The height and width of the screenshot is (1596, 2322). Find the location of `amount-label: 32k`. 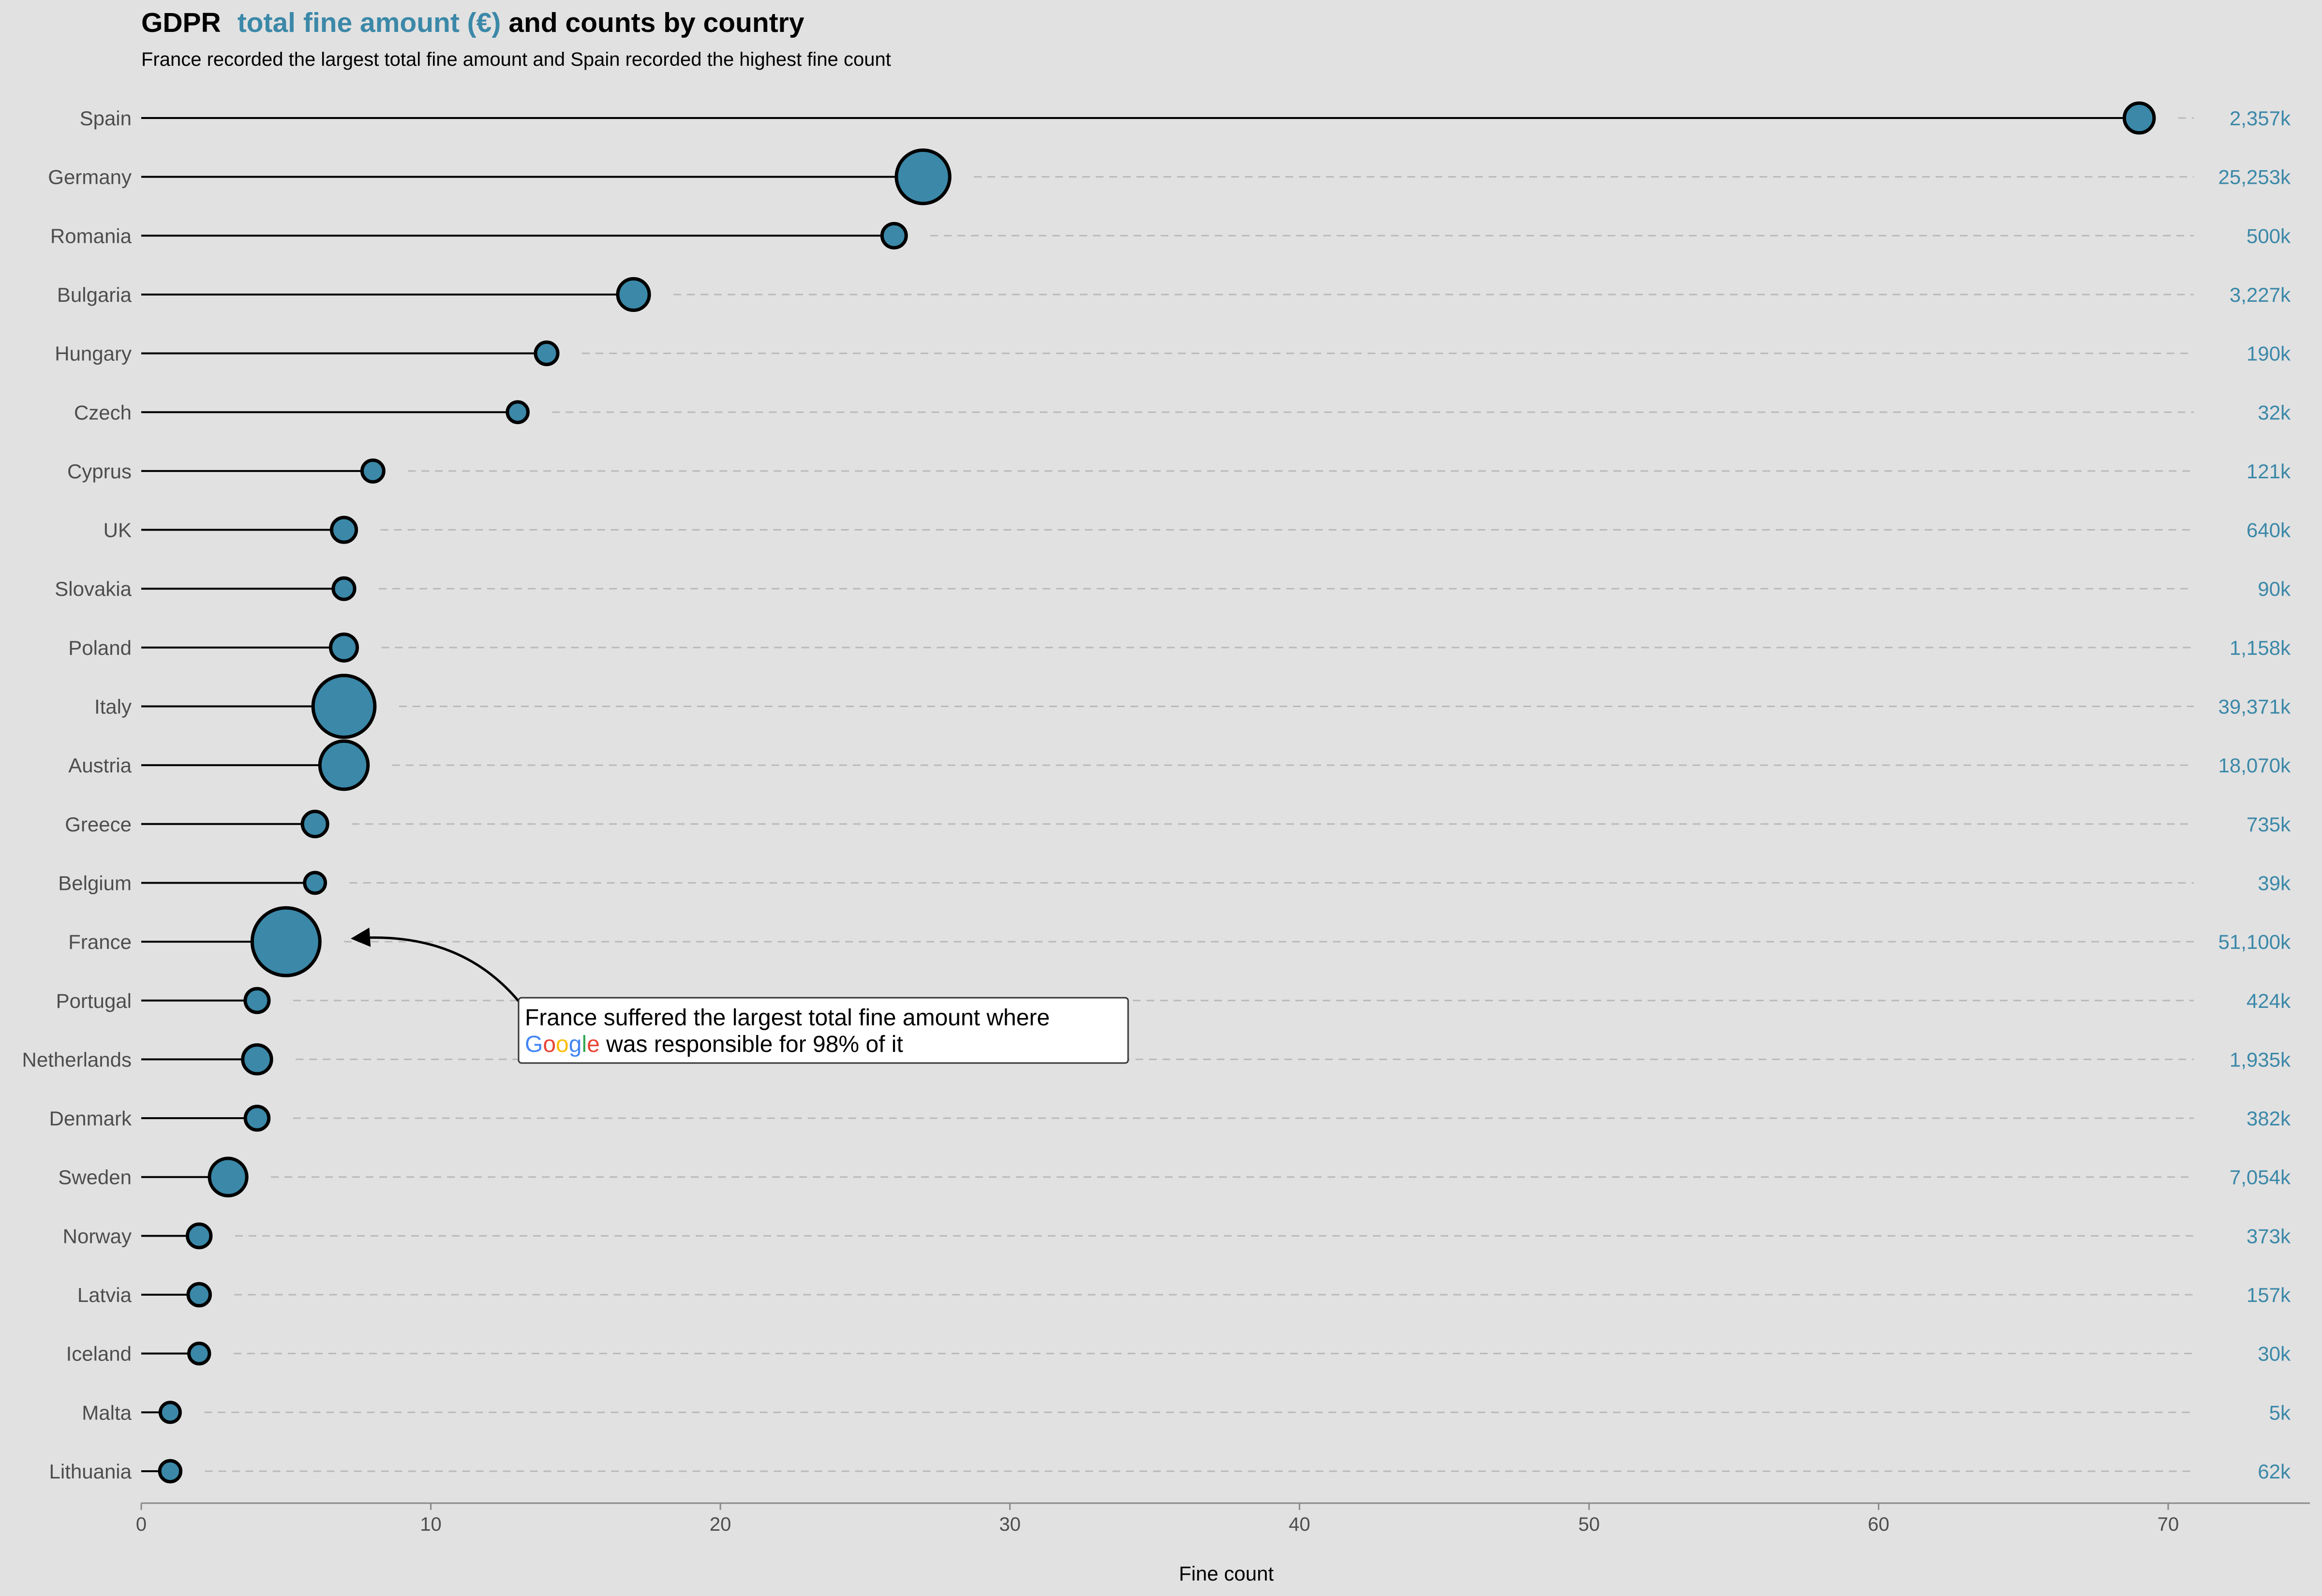

amount-label: 32k is located at coordinates (2274, 412).